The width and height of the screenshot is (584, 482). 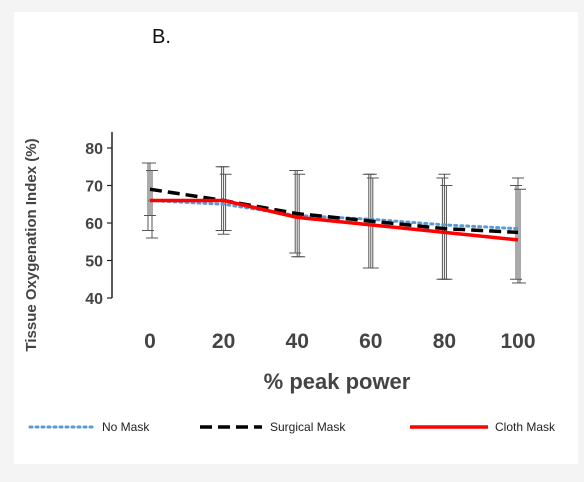 I want to click on x-tick-label: 40, so click(x=297, y=341).